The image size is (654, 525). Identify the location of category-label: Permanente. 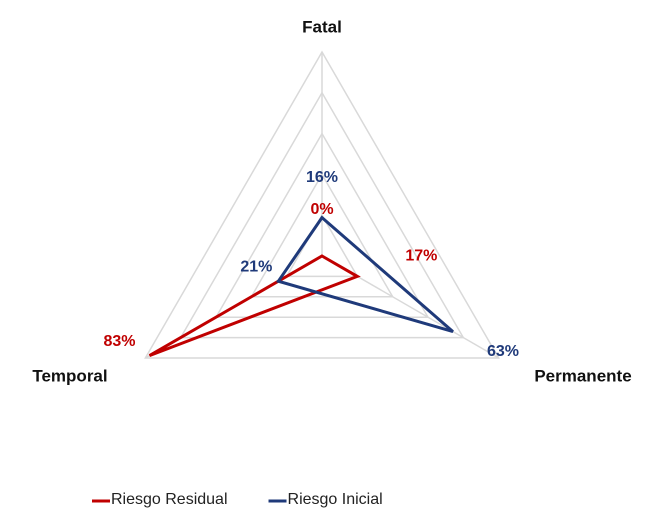
(582, 375).